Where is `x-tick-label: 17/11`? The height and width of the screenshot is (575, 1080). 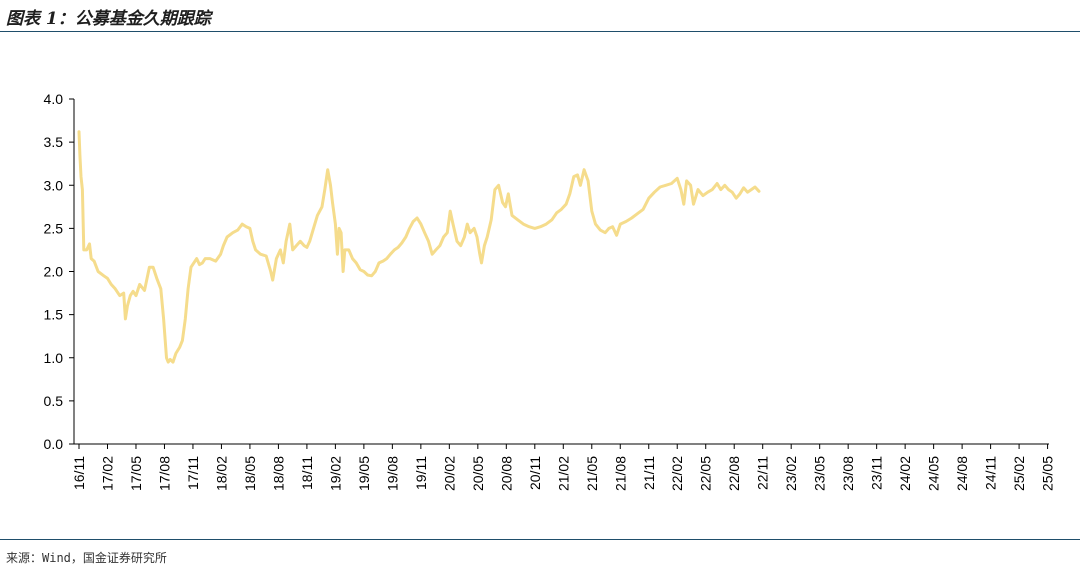 x-tick-label: 17/11 is located at coordinates (193, 473).